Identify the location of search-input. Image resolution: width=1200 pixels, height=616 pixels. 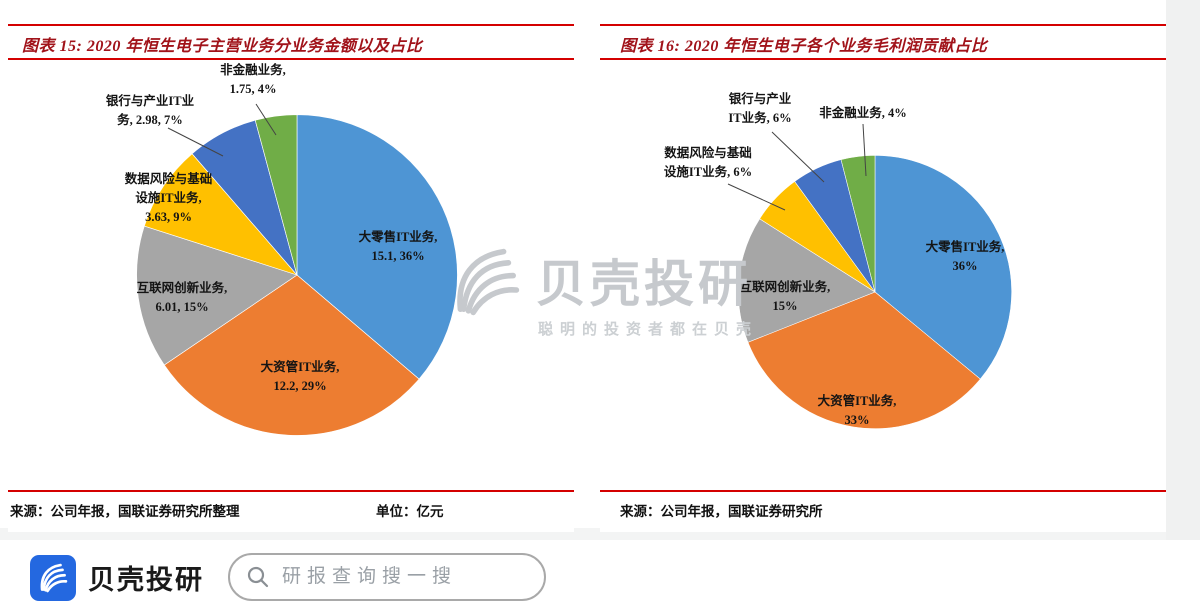
(412, 577).